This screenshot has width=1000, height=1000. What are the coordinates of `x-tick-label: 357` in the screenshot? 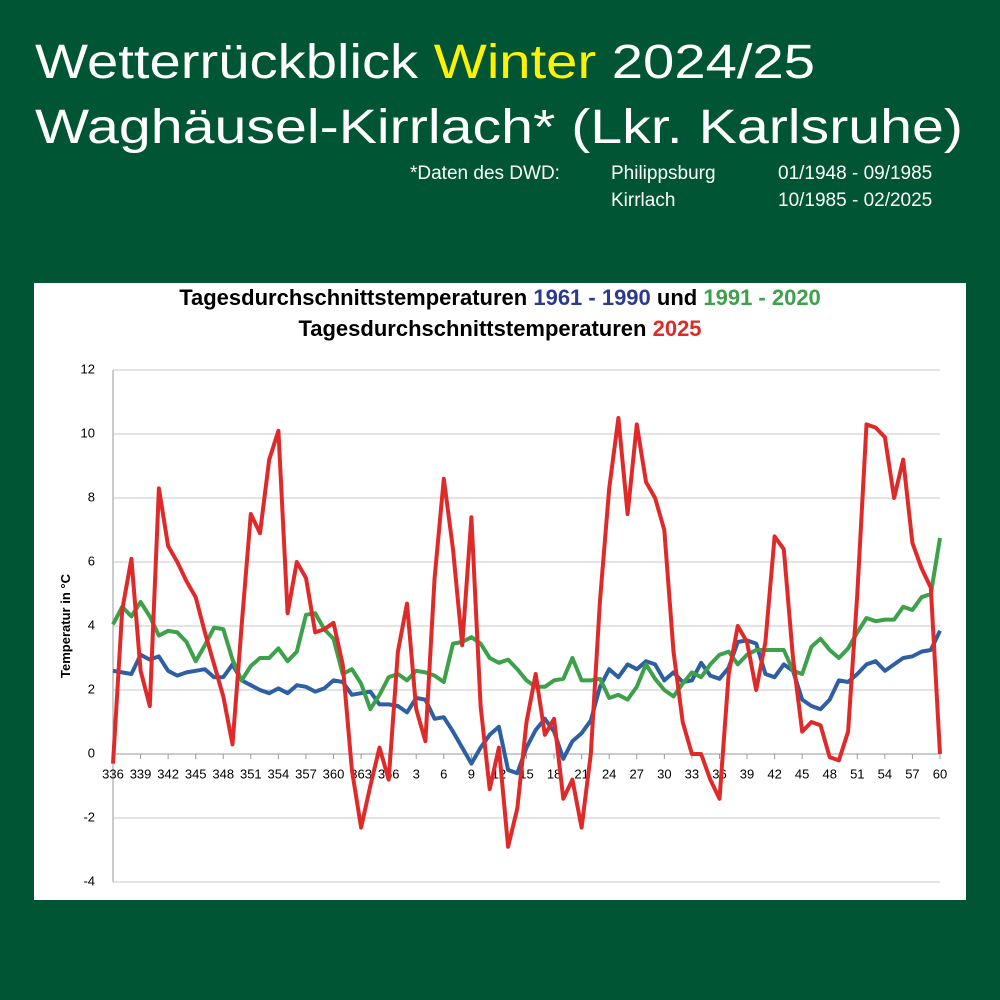 It's located at (306, 773).